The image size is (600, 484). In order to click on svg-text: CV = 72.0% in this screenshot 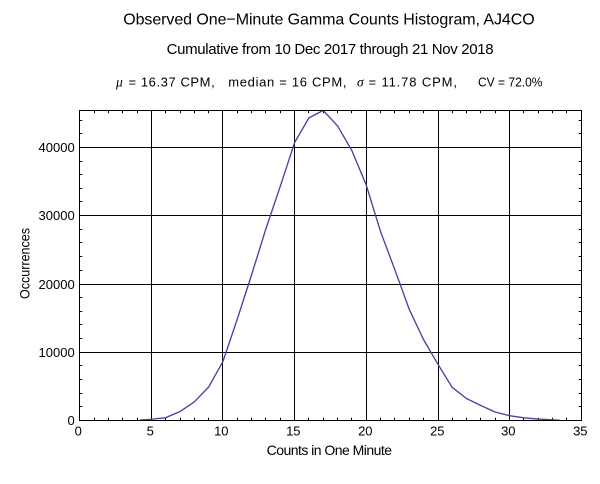, I will do `click(510, 82)`.